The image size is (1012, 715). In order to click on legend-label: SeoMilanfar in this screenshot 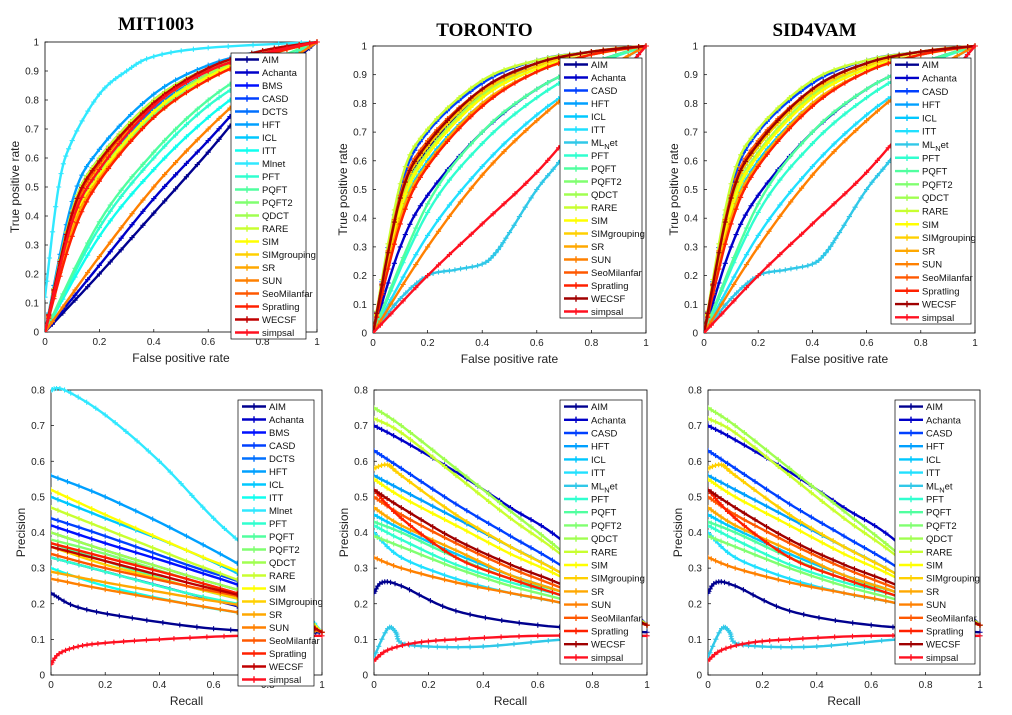, I will do `click(616, 618)`.